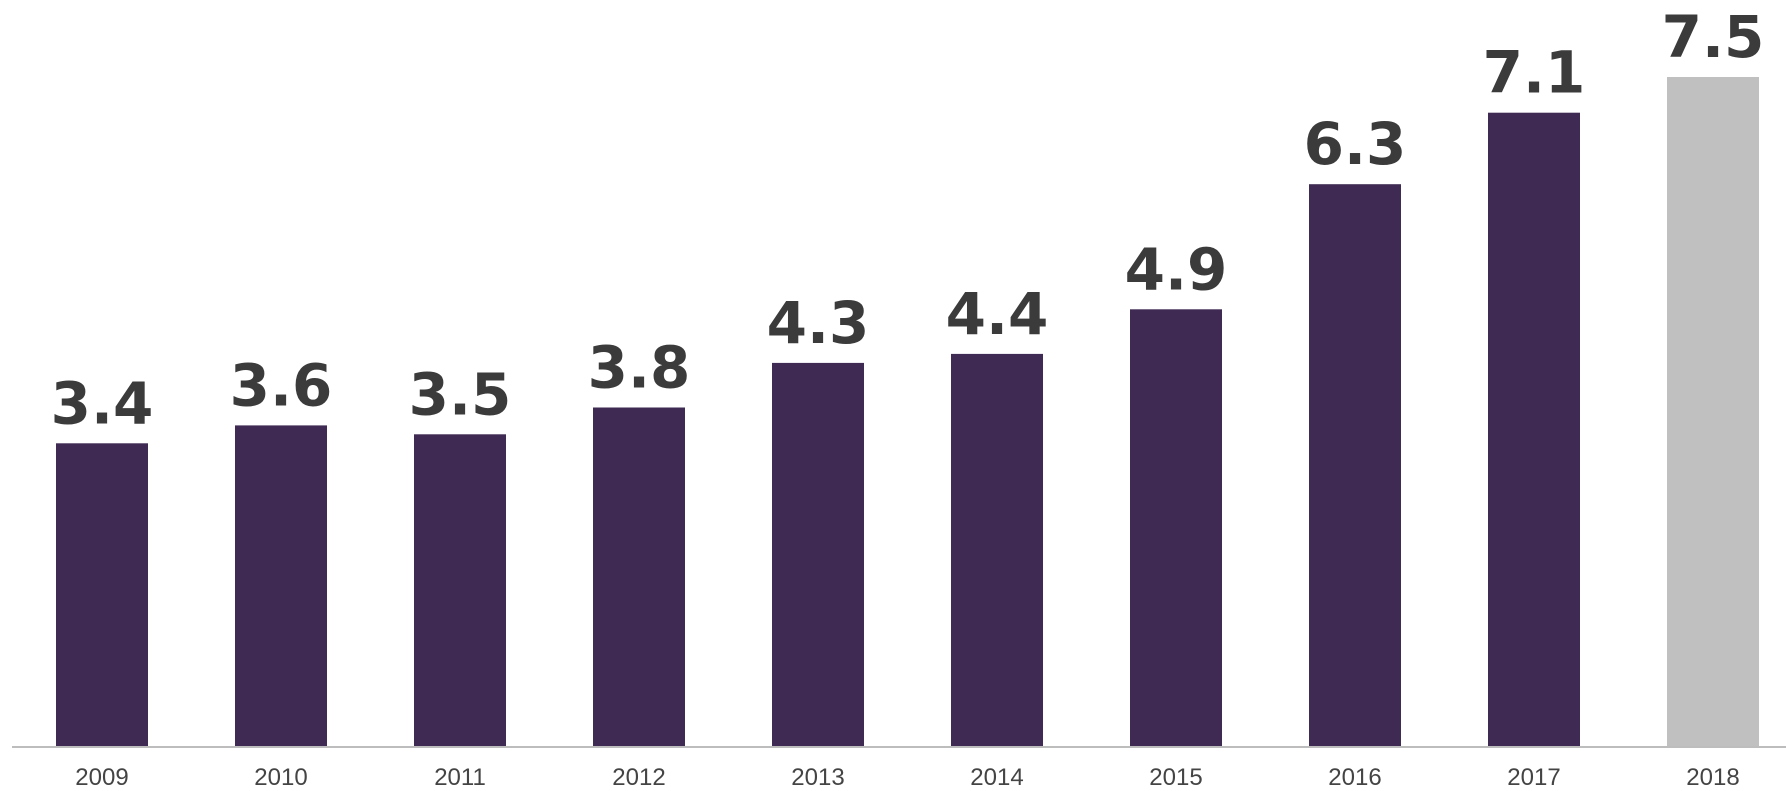 The height and width of the screenshot is (791, 1786). What do you see at coordinates (997, 550) in the screenshot?
I see `bar-2014` at bounding box center [997, 550].